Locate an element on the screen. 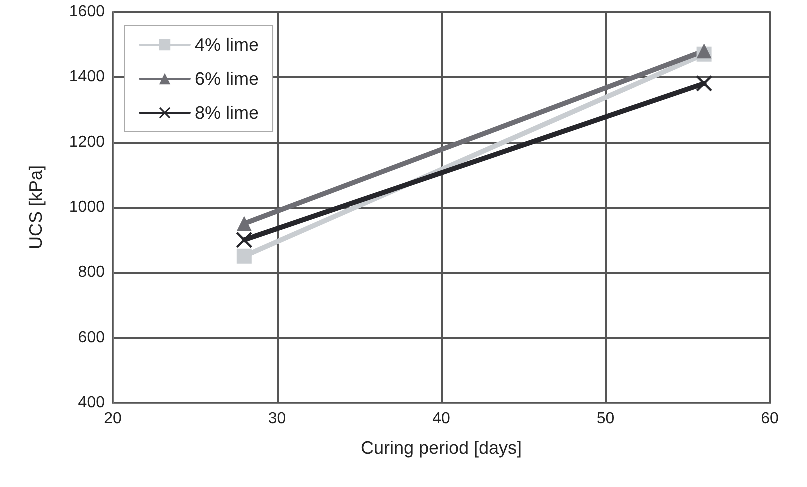 Image resolution: width=807 pixels, height=487 pixels. x-tick-label: 30 is located at coordinates (277, 419).